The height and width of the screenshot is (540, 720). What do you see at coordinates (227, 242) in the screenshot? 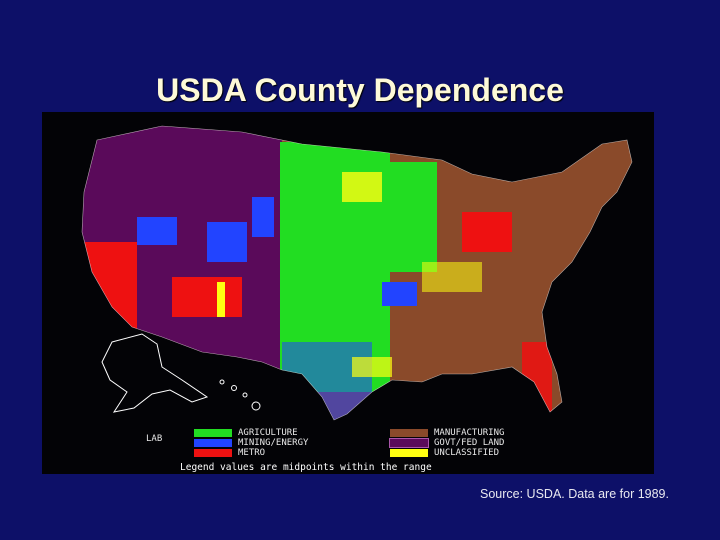
I see `region-mining-colorado` at bounding box center [227, 242].